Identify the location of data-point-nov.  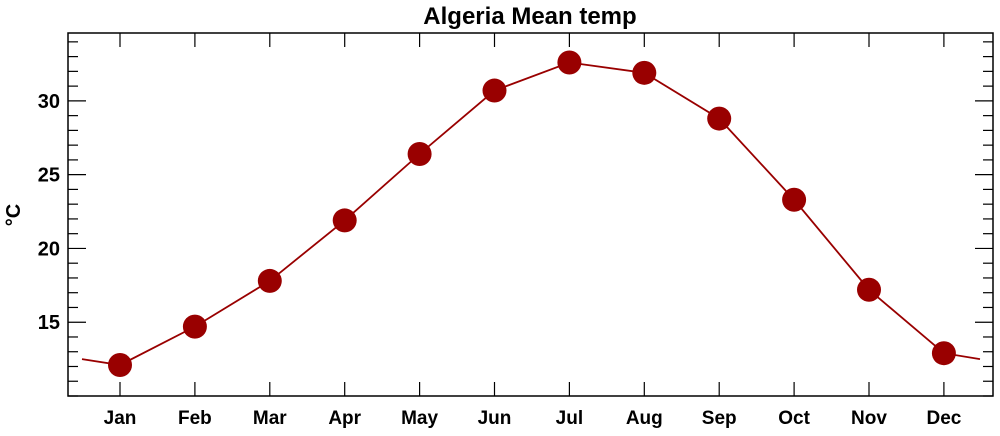
(869, 289).